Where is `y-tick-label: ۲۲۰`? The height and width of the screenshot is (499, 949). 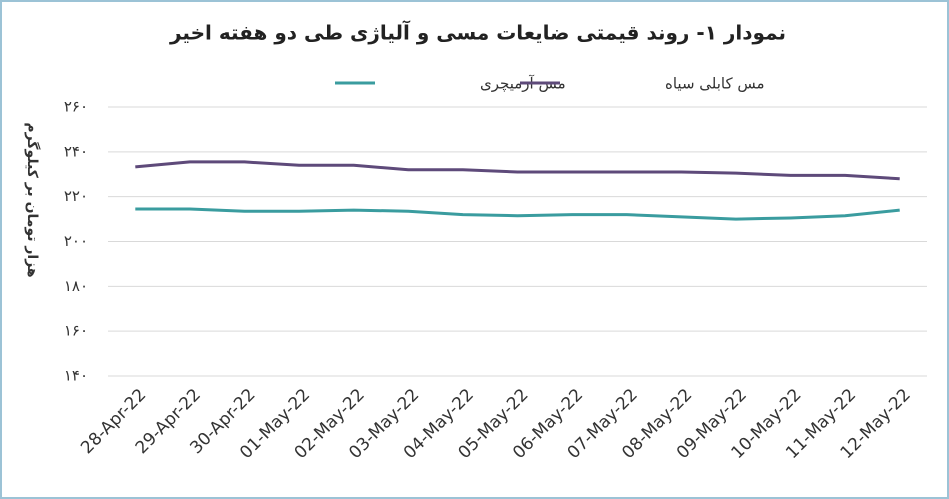
y-tick-label: ۲۲۰ is located at coordinates (76, 196).